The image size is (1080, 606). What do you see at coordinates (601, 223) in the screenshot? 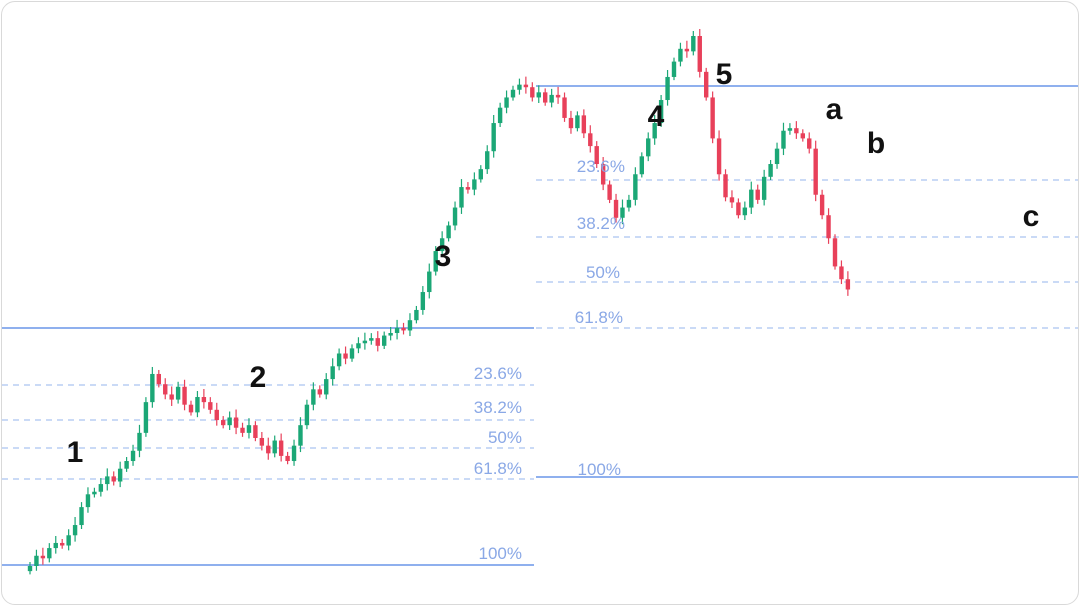
I see `fib2-label: 38.2%` at bounding box center [601, 223].